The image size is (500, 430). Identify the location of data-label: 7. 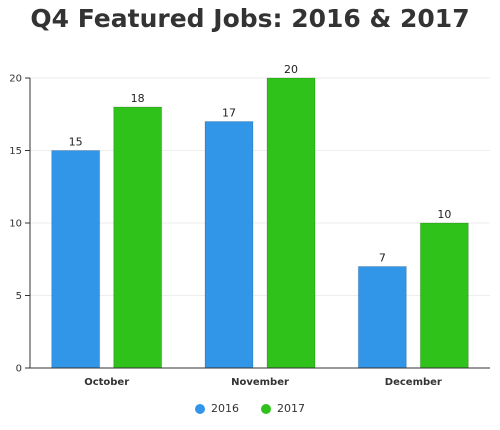
(382, 258).